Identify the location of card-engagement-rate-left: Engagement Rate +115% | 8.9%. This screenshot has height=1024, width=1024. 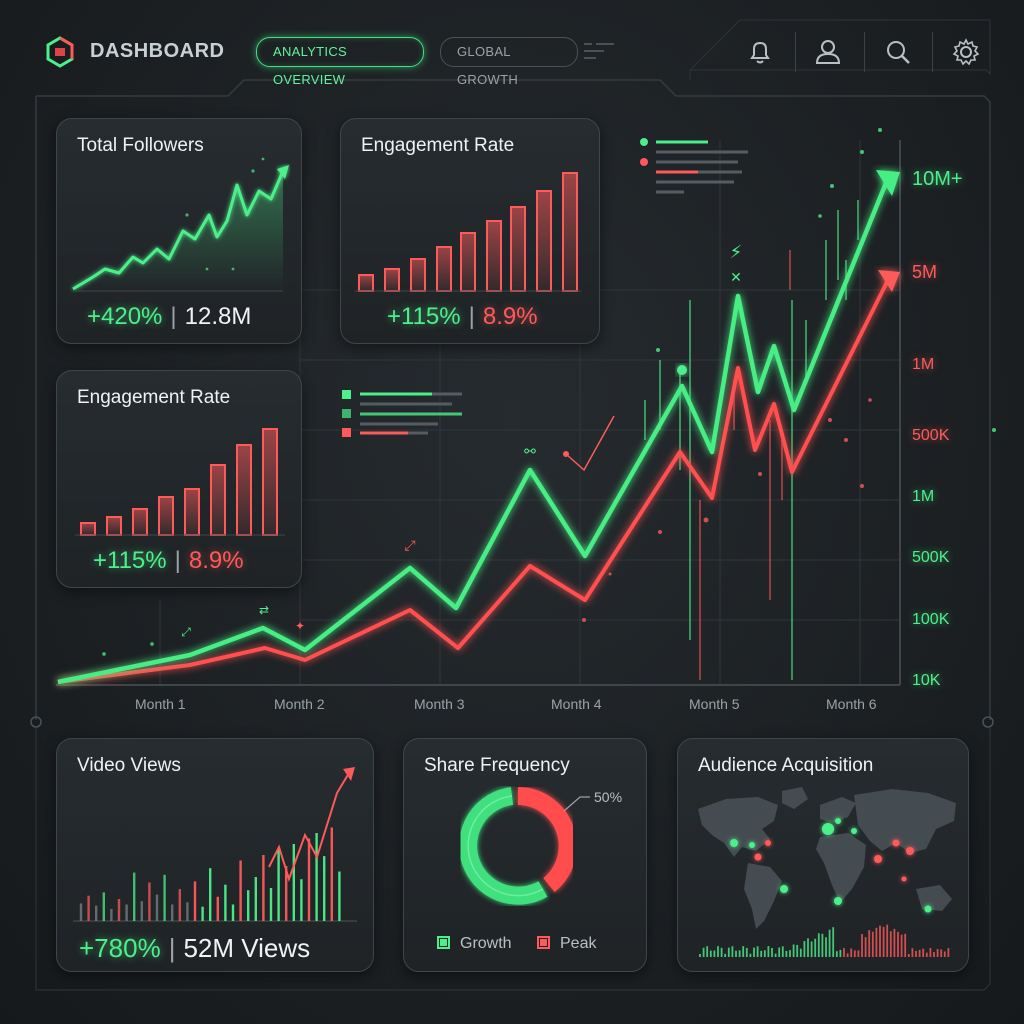
(179, 479).